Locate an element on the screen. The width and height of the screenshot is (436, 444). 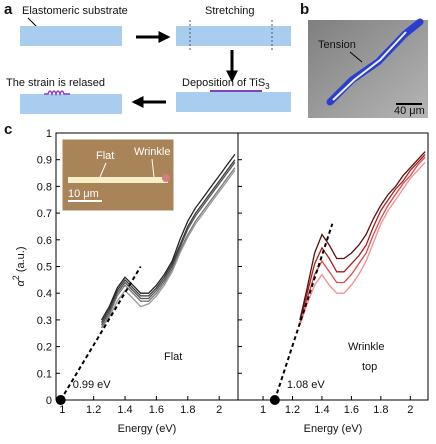
intercept-label: 0.99 eV is located at coordinates (92, 385).